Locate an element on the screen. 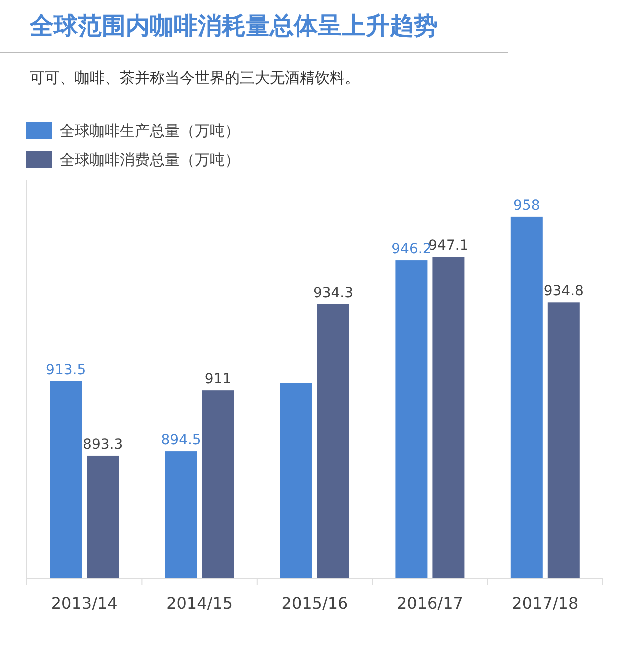 The width and height of the screenshot is (640, 667). legend-label: 全球咖啡生产总量（万吨） is located at coordinates (150, 131).